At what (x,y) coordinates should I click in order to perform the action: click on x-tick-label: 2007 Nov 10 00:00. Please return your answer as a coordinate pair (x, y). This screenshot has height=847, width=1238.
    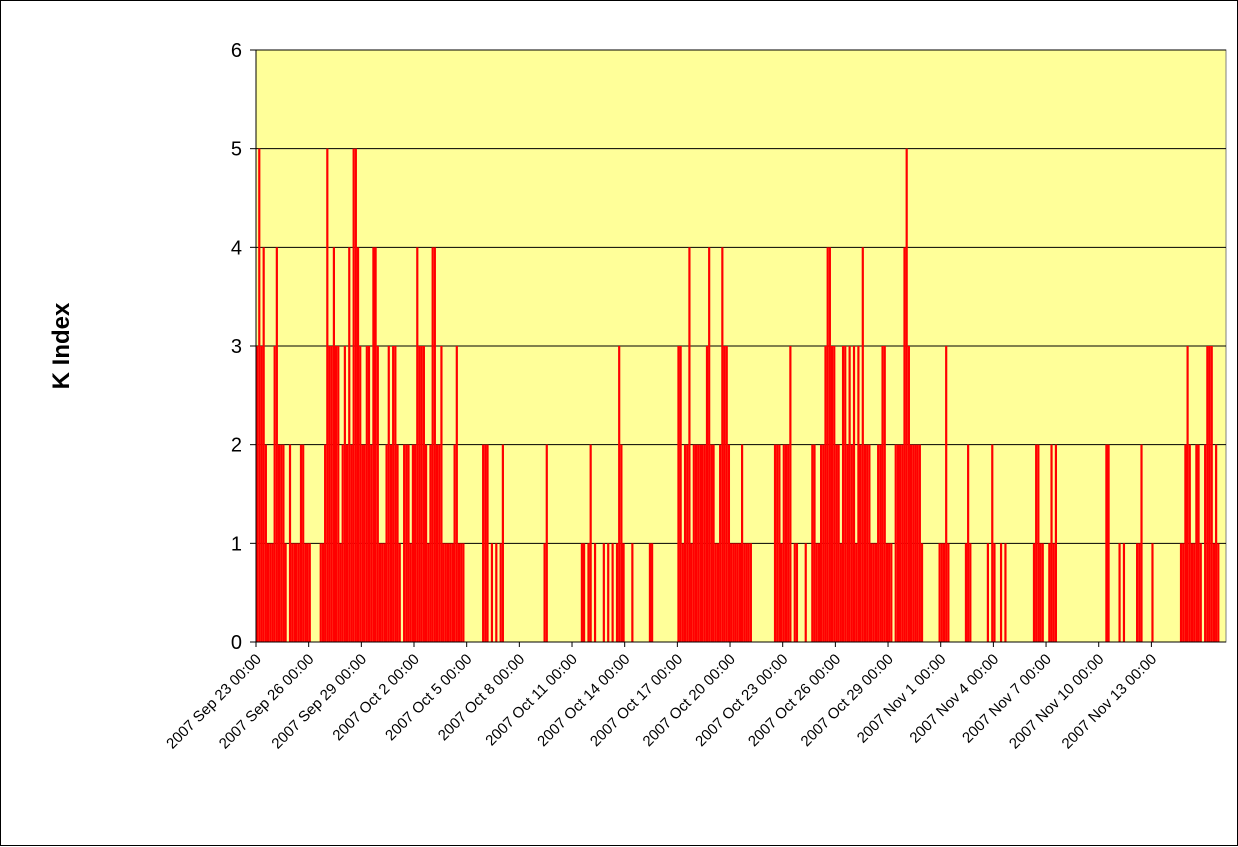
    Looking at the image, I should click on (1057, 702).